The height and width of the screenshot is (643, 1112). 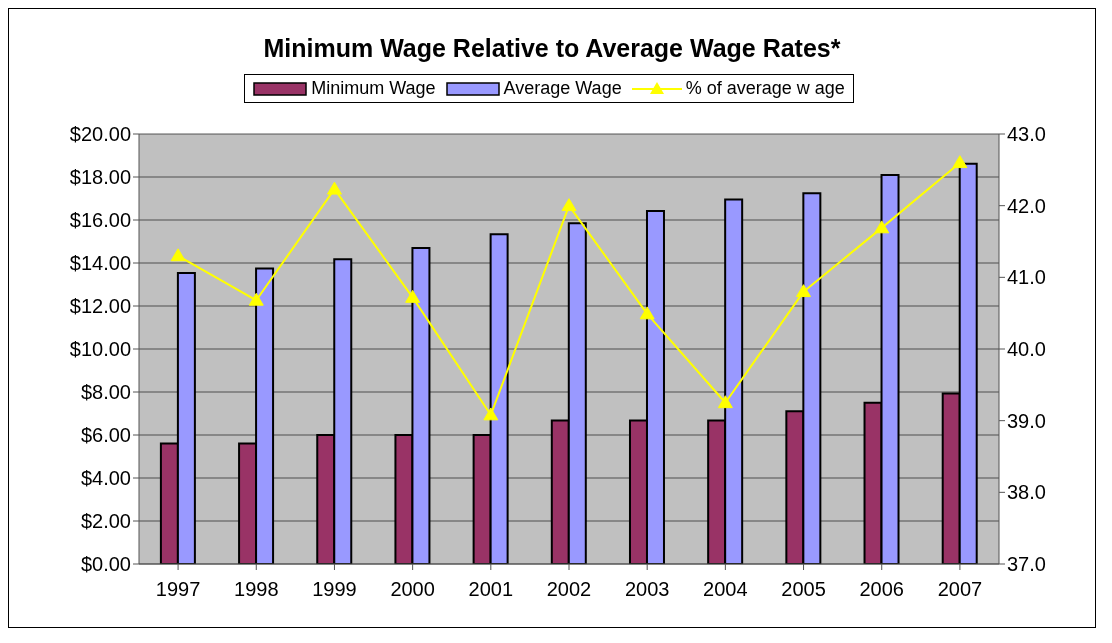 What do you see at coordinates (1026, 420) in the screenshot?
I see `y2-tick-label: 39.0` at bounding box center [1026, 420].